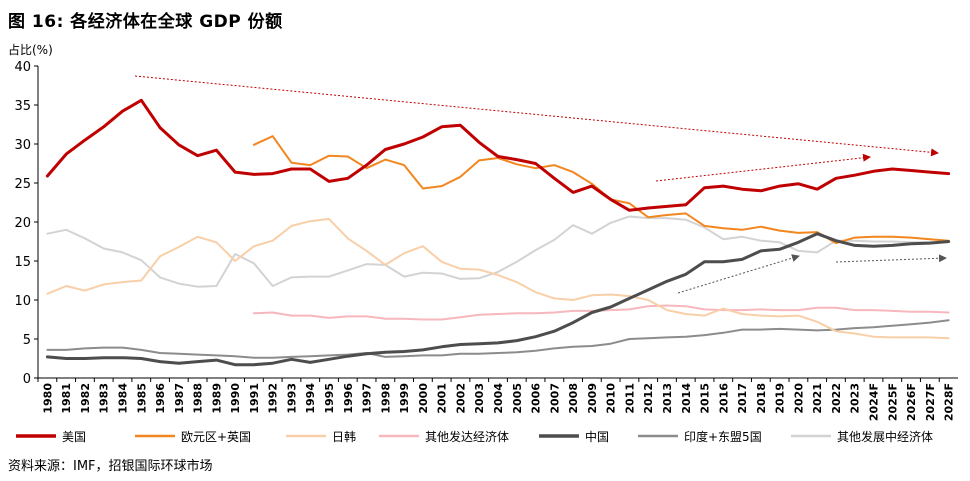 The width and height of the screenshot is (970, 481). I want to click on x-tick-label: 1991, so click(254, 398).